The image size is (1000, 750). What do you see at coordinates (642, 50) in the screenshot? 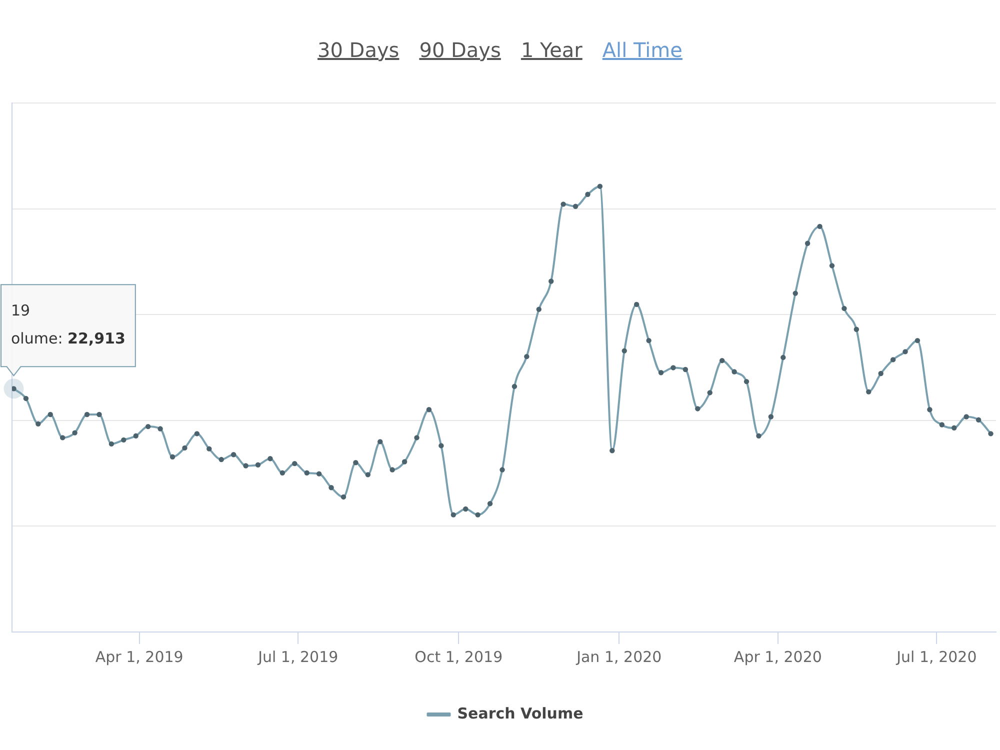
I see `text: All Time` at bounding box center [642, 50].